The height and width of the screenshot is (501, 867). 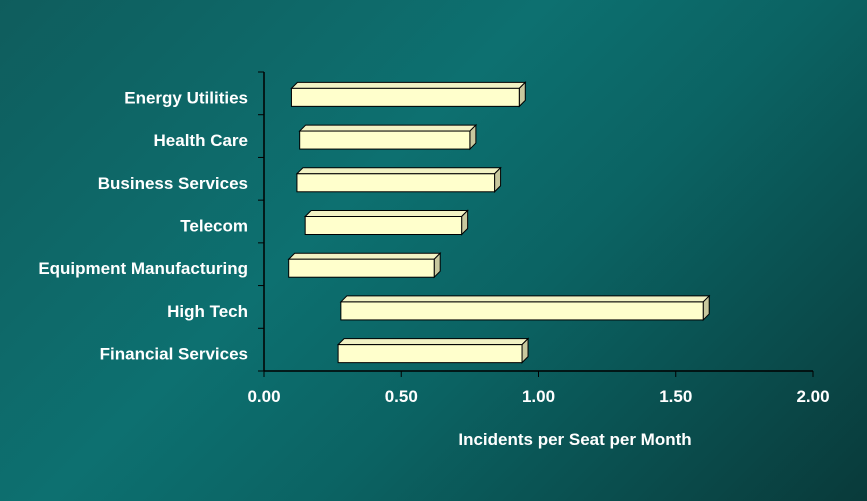 What do you see at coordinates (214, 226) in the screenshot?
I see `category-label: Telecom` at bounding box center [214, 226].